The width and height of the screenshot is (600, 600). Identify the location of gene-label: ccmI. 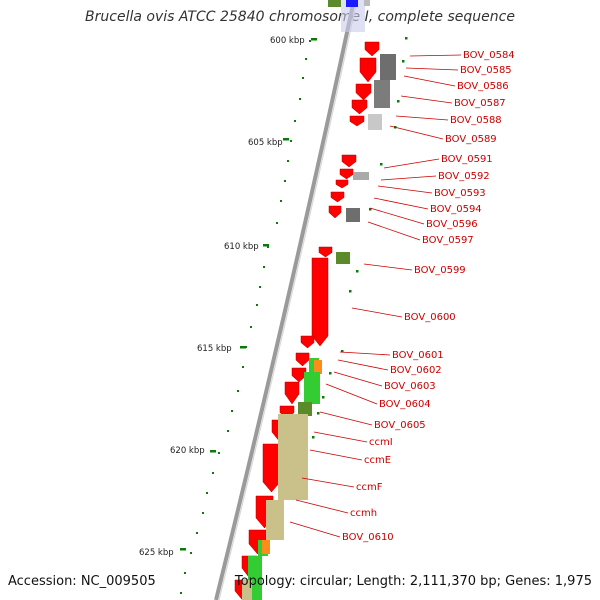
(381, 442).